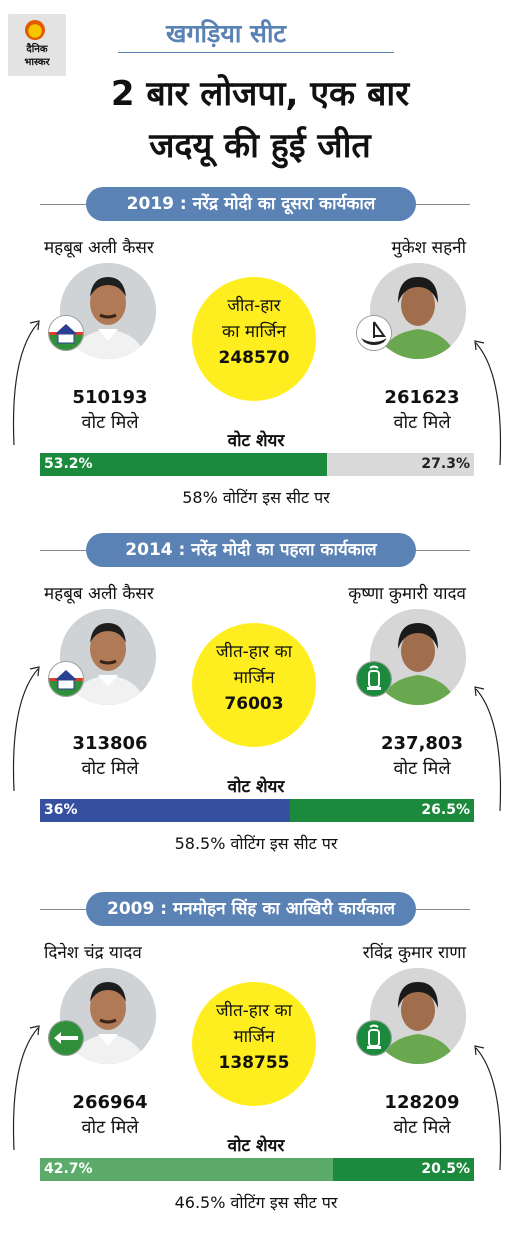 Image resolution: width=512 pixels, height=1259 pixels. Describe the element at coordinates (445, 810) in the screenshot. I see `runner-share-text: 26.5%` at that location.